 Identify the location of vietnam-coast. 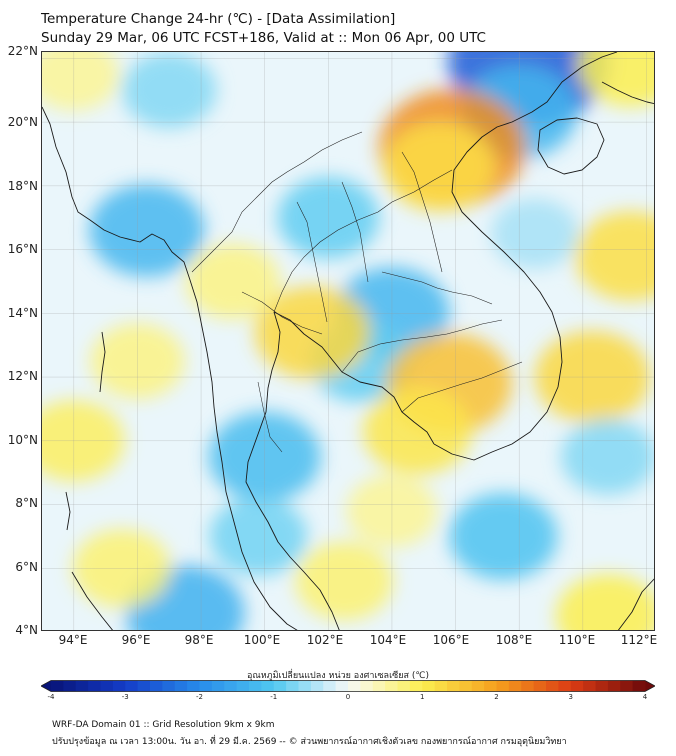
(525, 256).